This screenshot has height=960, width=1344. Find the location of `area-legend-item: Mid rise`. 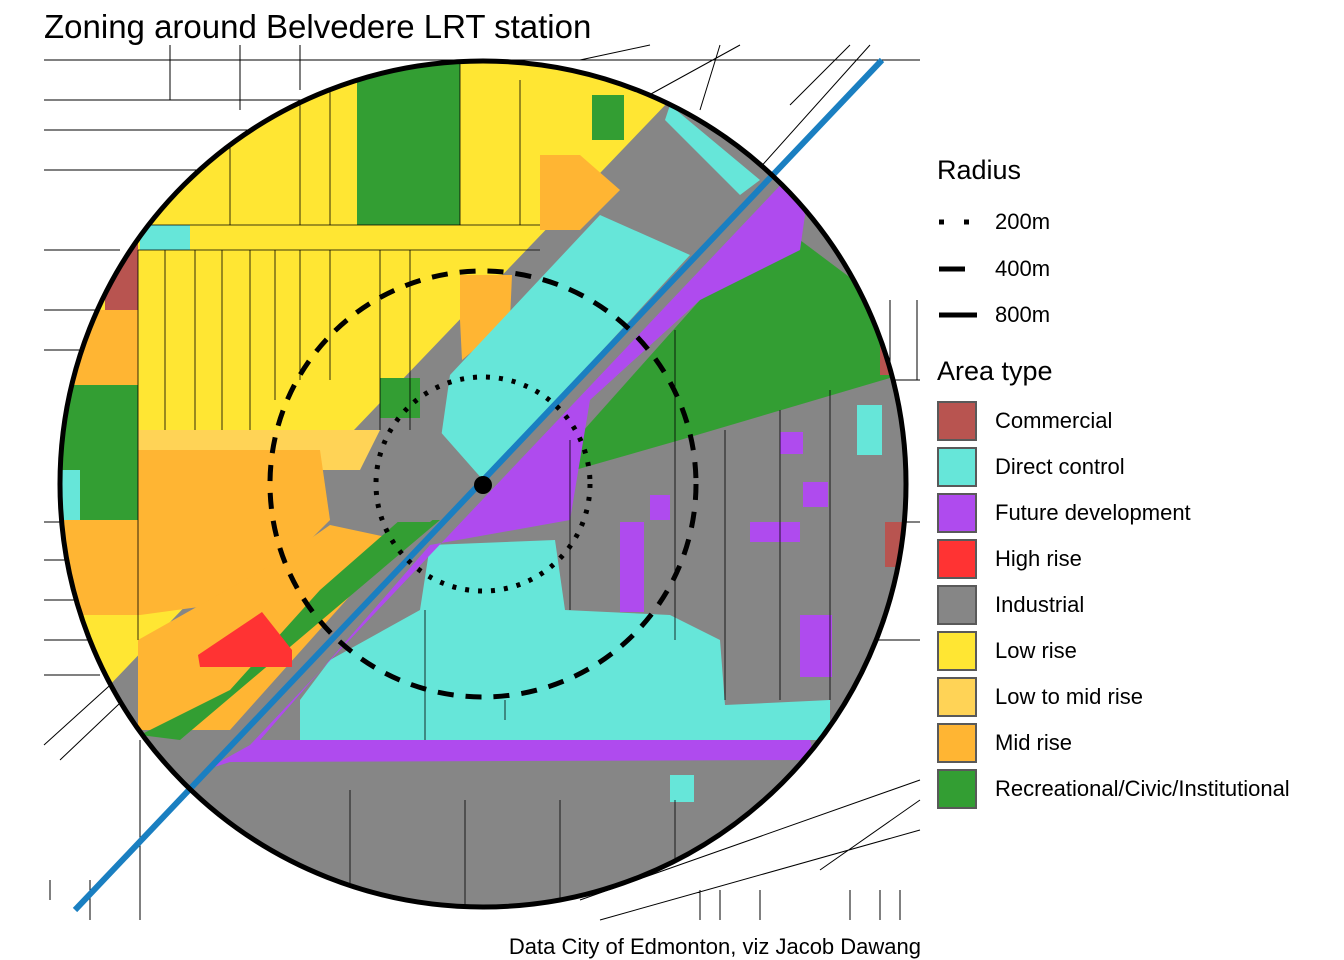

area-legend-item: Mid rise is located at coordinates (1004, 743).